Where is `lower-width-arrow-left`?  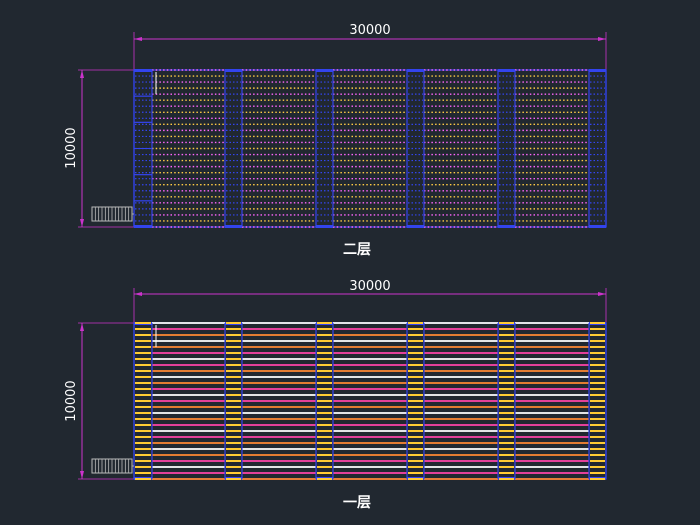 lower-width-arrow-left is located at coordinates (138, 294).